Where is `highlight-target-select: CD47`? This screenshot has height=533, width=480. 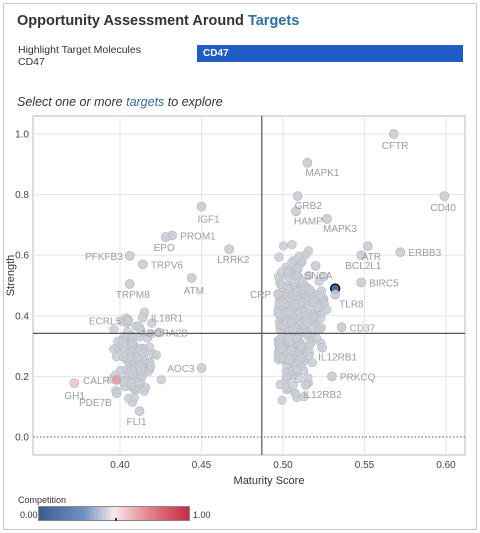
highlight-target-select: CD47 is located at coordinates (330, 53).